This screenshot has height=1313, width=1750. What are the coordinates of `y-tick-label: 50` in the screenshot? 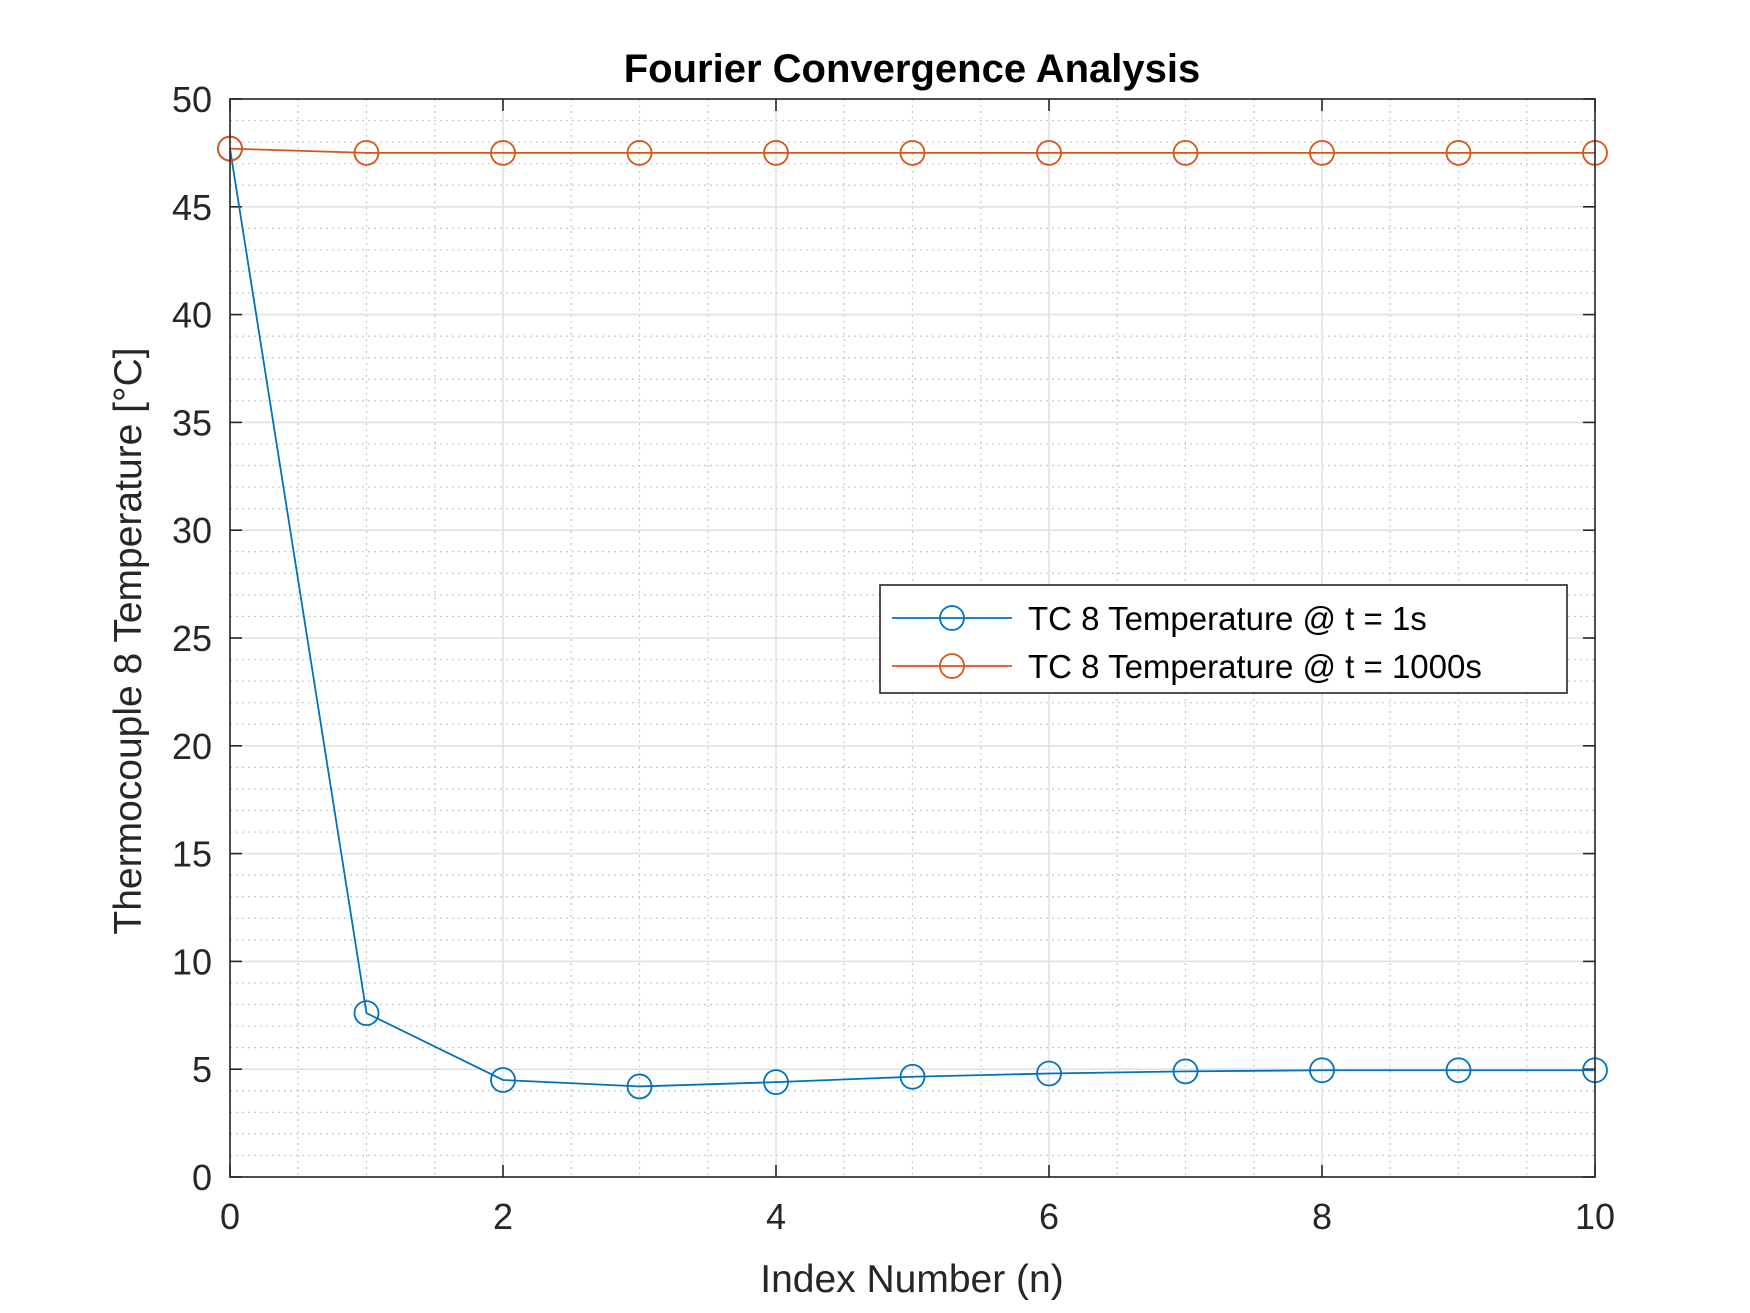 It's located at (192, 99).